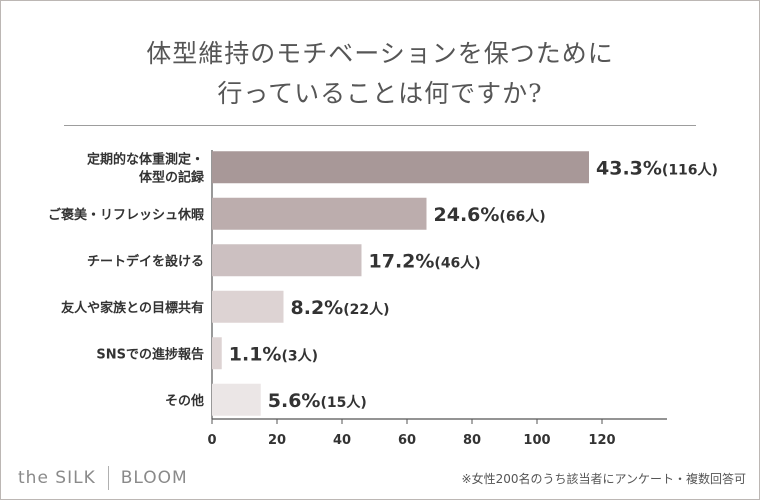 The image size is (760, 500). I want to click on brand-logo: the SILK BLOOM, so click(103, 478).